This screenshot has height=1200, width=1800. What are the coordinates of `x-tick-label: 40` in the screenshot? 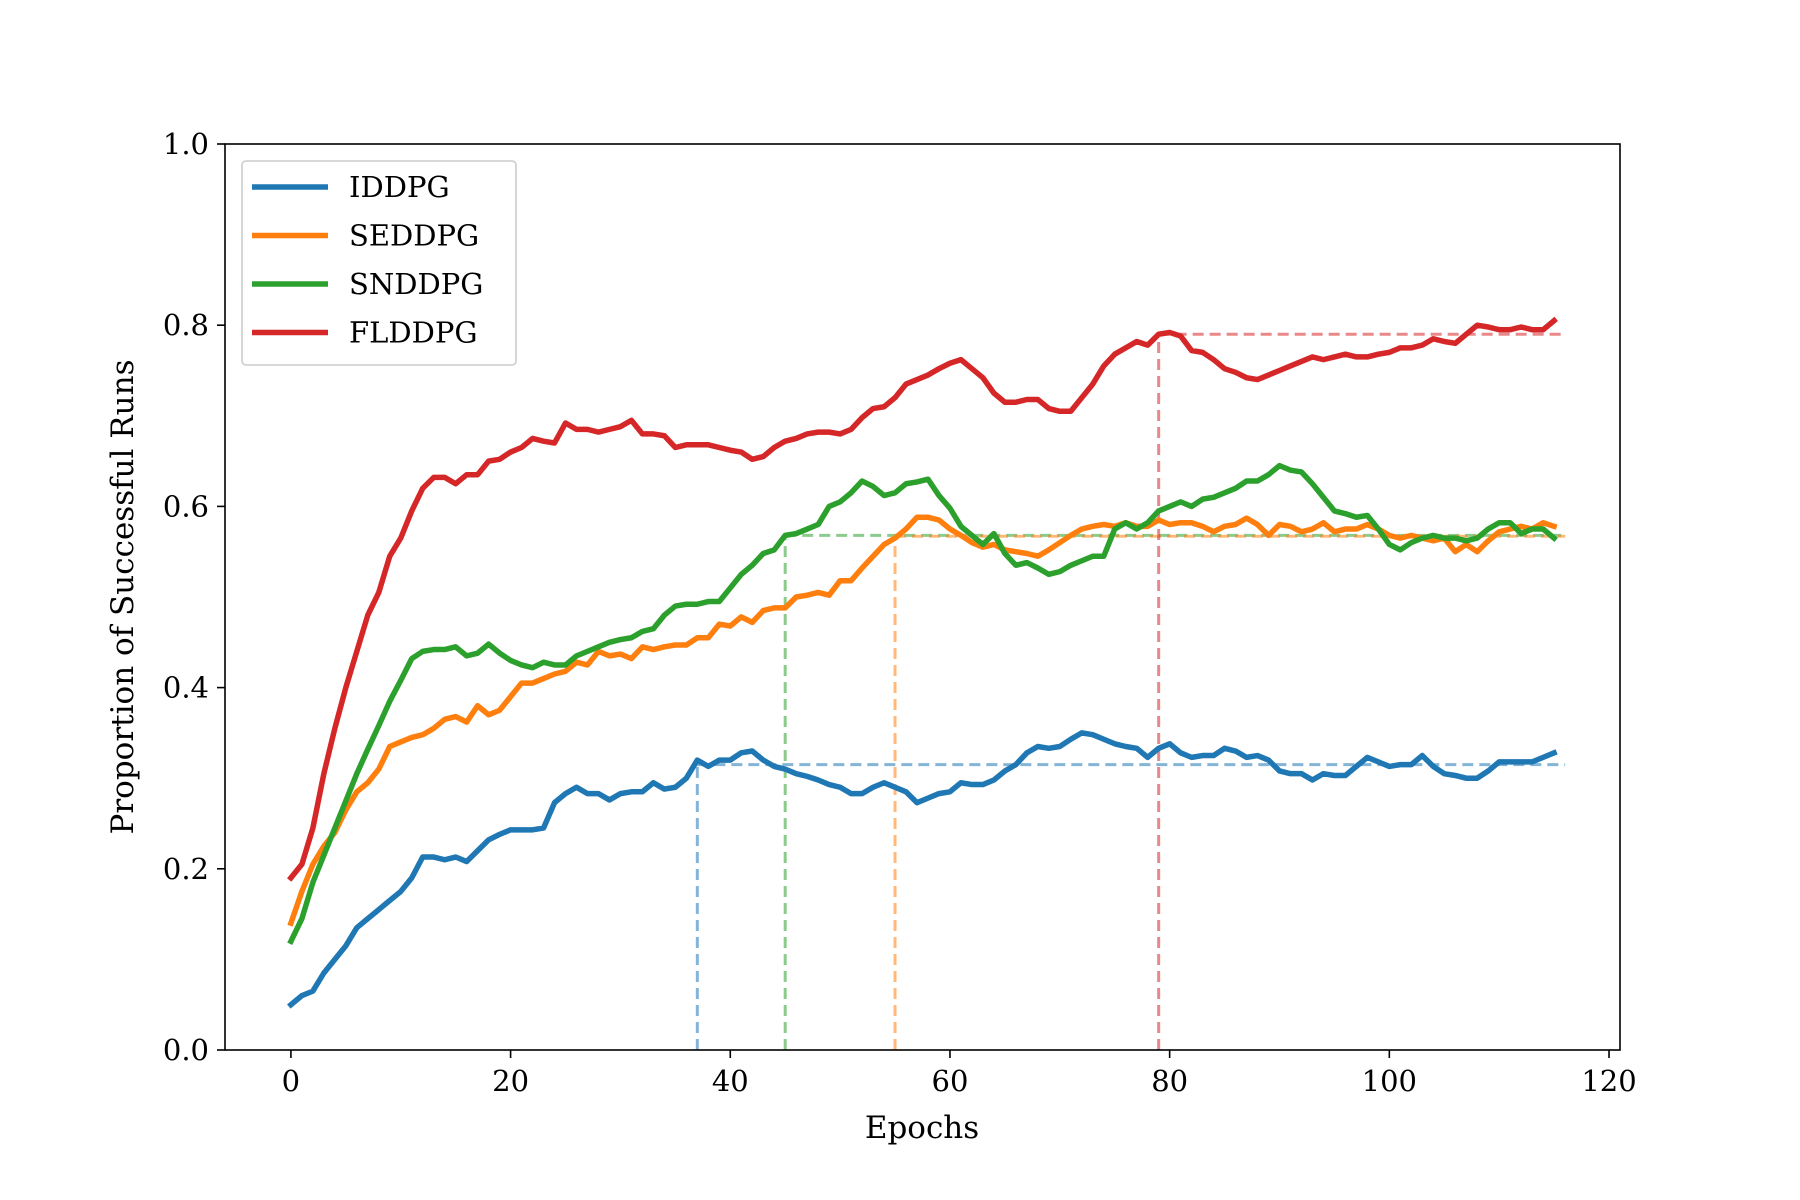 It's located at (730, 1081).